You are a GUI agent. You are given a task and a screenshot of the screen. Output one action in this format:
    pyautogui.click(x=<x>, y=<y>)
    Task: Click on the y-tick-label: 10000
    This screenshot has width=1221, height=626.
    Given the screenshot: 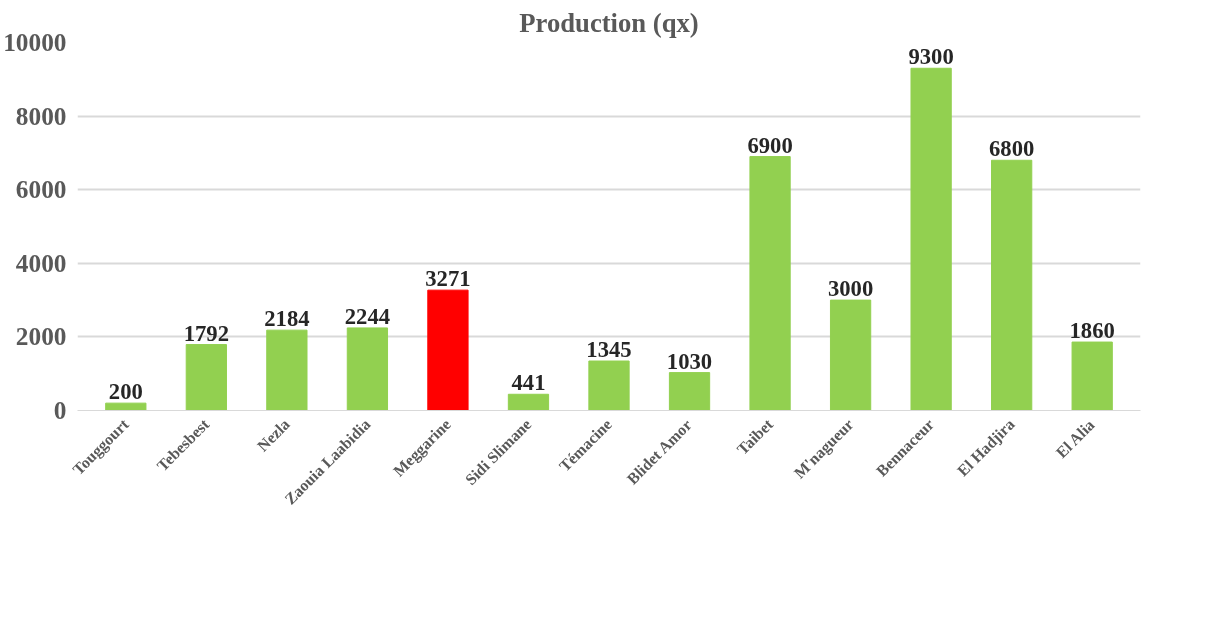 What is the action you would take?
    pyautogui.click(x=35, y=42)
    